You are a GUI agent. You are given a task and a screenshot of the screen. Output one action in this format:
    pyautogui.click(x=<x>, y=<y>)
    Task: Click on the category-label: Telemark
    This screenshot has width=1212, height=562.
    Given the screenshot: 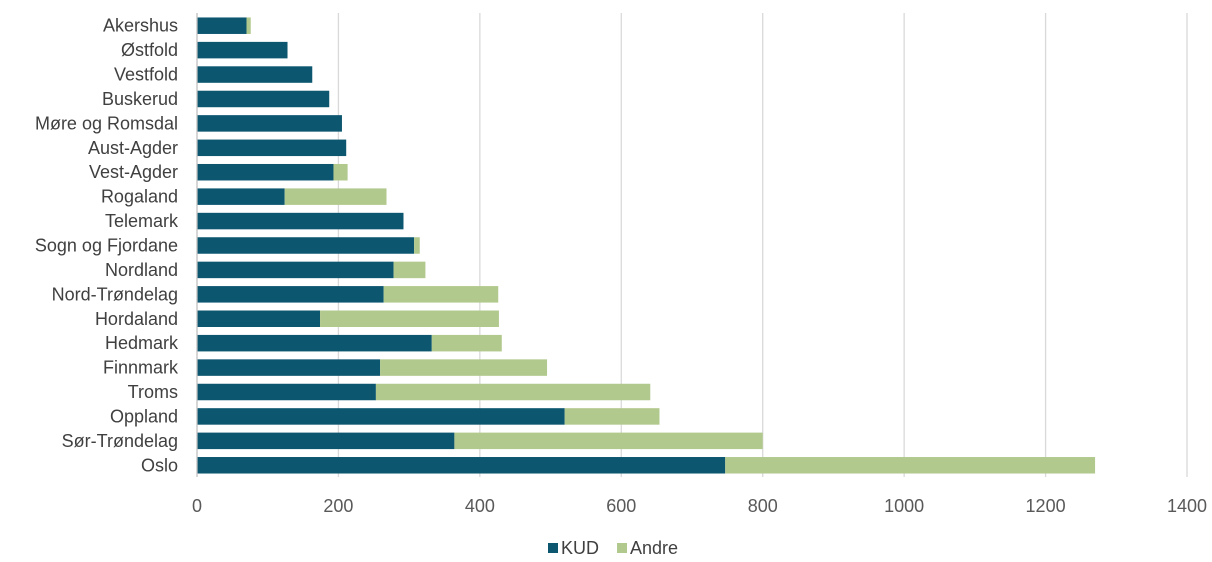 What is the action you would take?
    pyautogui.click(x=142, y=221)
    